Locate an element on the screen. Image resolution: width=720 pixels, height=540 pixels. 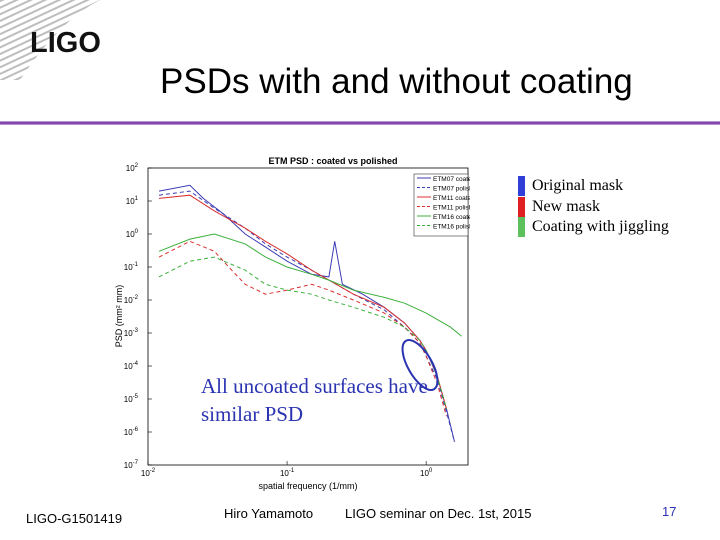
slide-title: PSDs with and without coating is located at coordinates (396, 81).